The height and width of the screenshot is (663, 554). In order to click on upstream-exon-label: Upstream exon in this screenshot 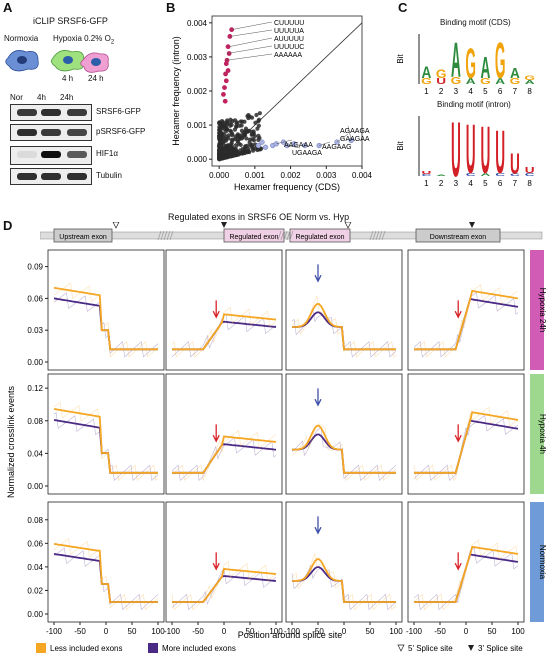, I will do `click(83, 237)`.